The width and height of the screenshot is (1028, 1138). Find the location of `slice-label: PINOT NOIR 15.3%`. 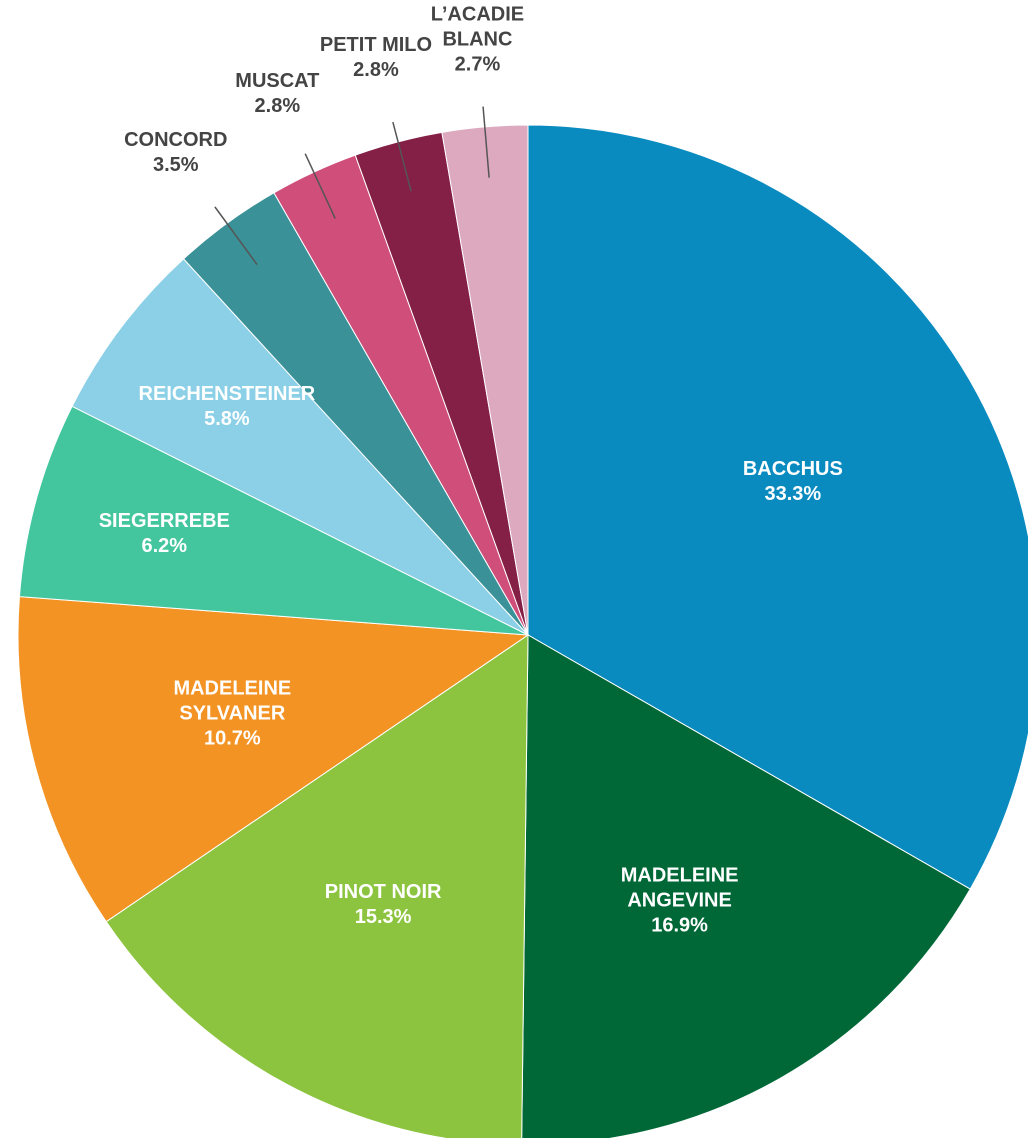

slice-label: PINOT NOIR 15.3% is located at coordinates (383, 905).